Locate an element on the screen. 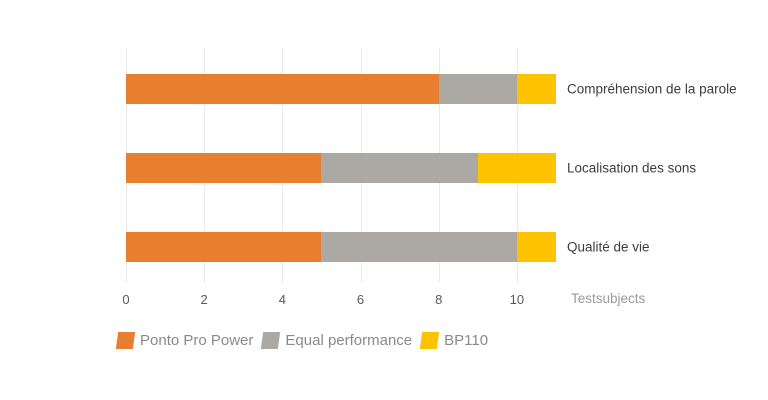 The height and width of the screenshot is (400, 768). legend-swatch-equal-performance is located at coordinates (271, 340).